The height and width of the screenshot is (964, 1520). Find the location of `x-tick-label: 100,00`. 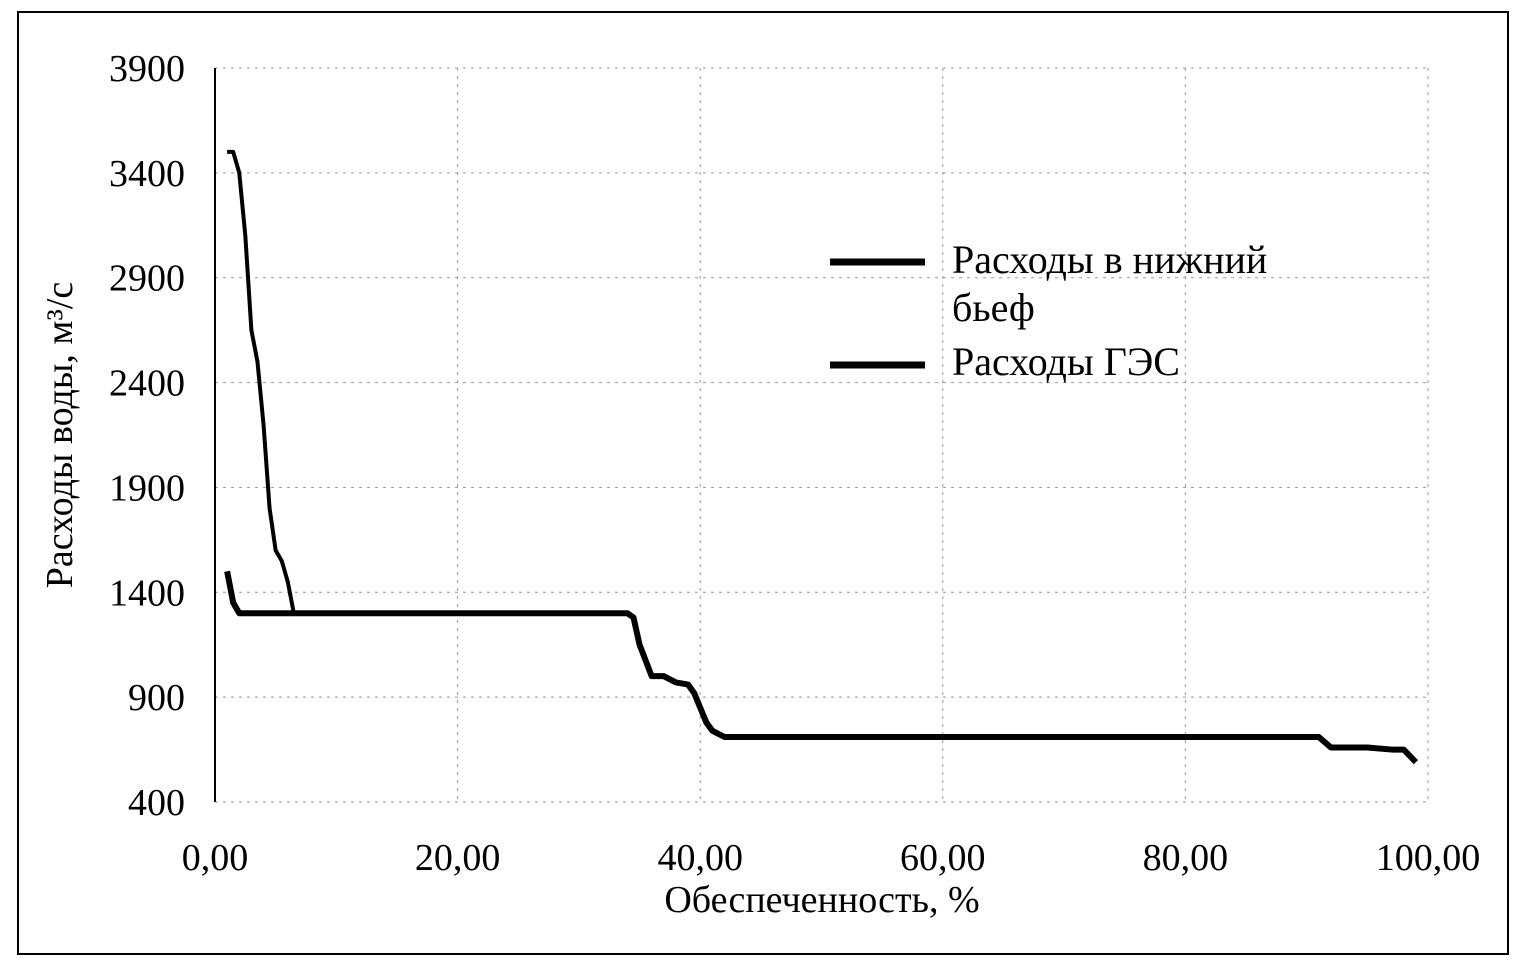

x-tick-label: 100,00 is located at coordinates (1428, 858).